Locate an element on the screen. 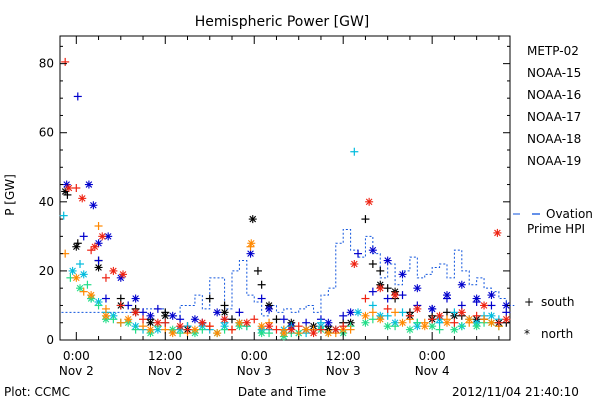 The height and width of the screenshot is (400, 600). x-tick-date: Nov 2 is located at coordinates (76, 371).